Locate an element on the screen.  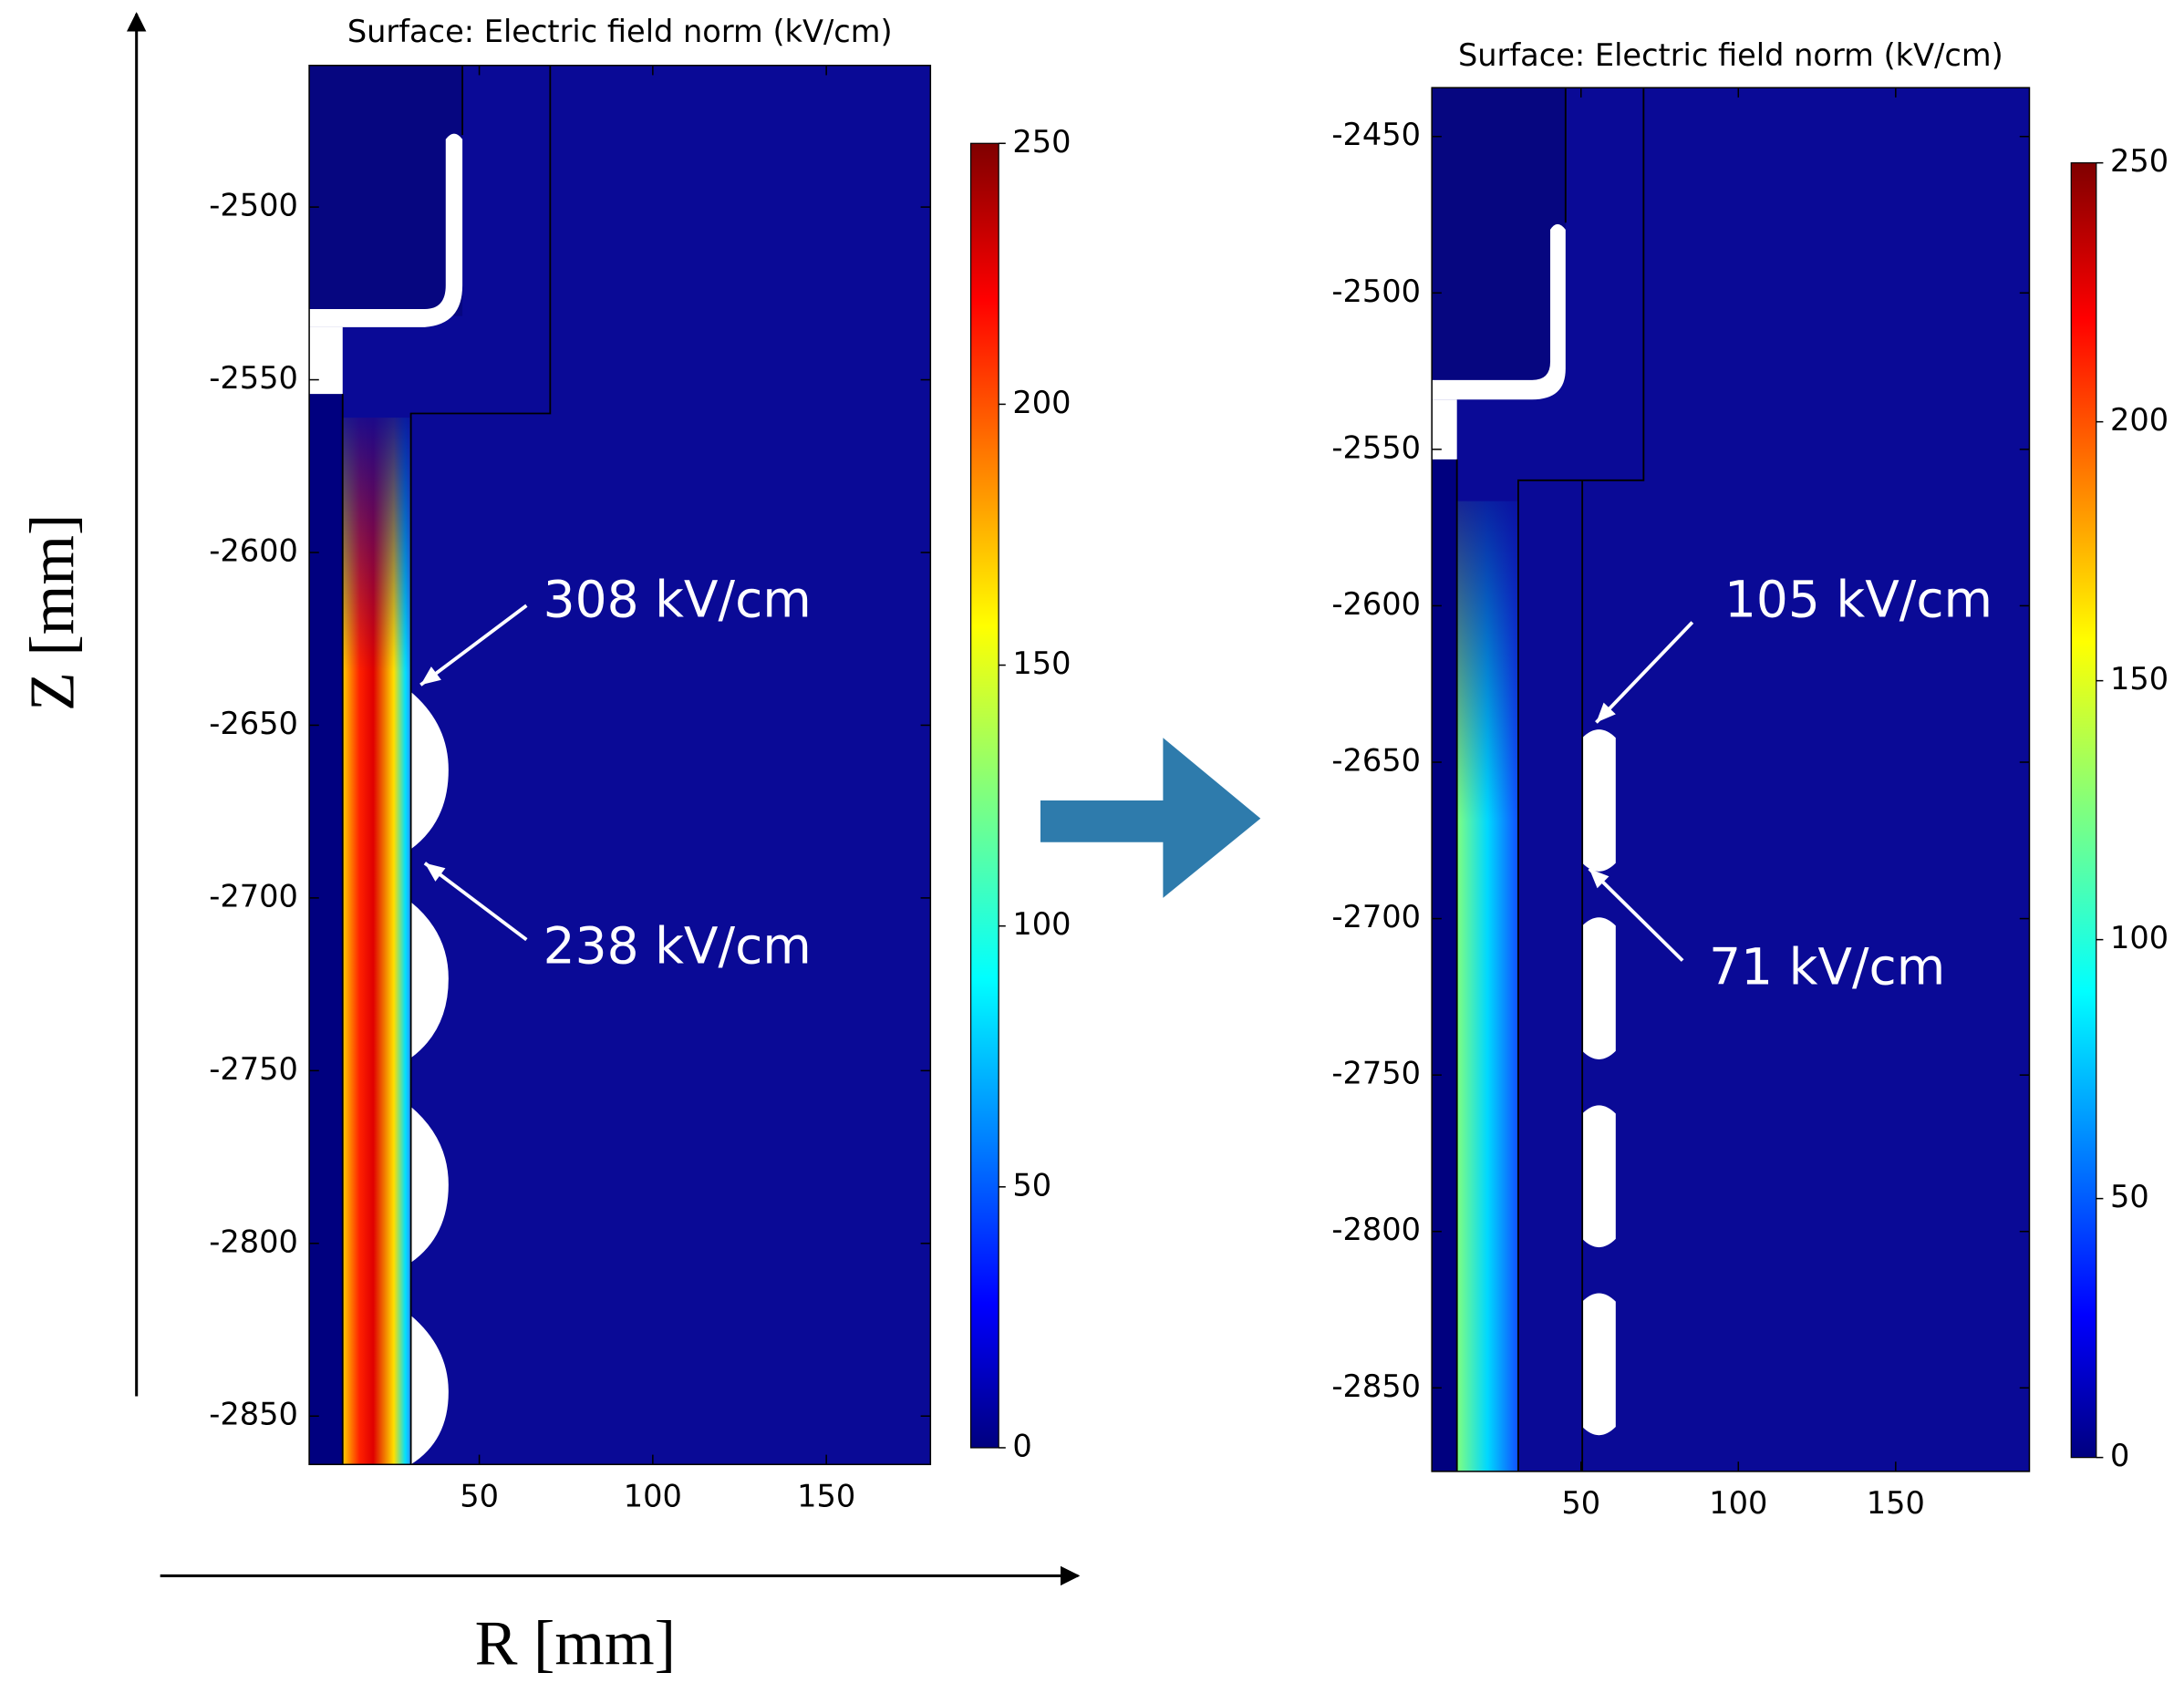
y-tick-label: -2450 is located at coordinates (1376, 134).